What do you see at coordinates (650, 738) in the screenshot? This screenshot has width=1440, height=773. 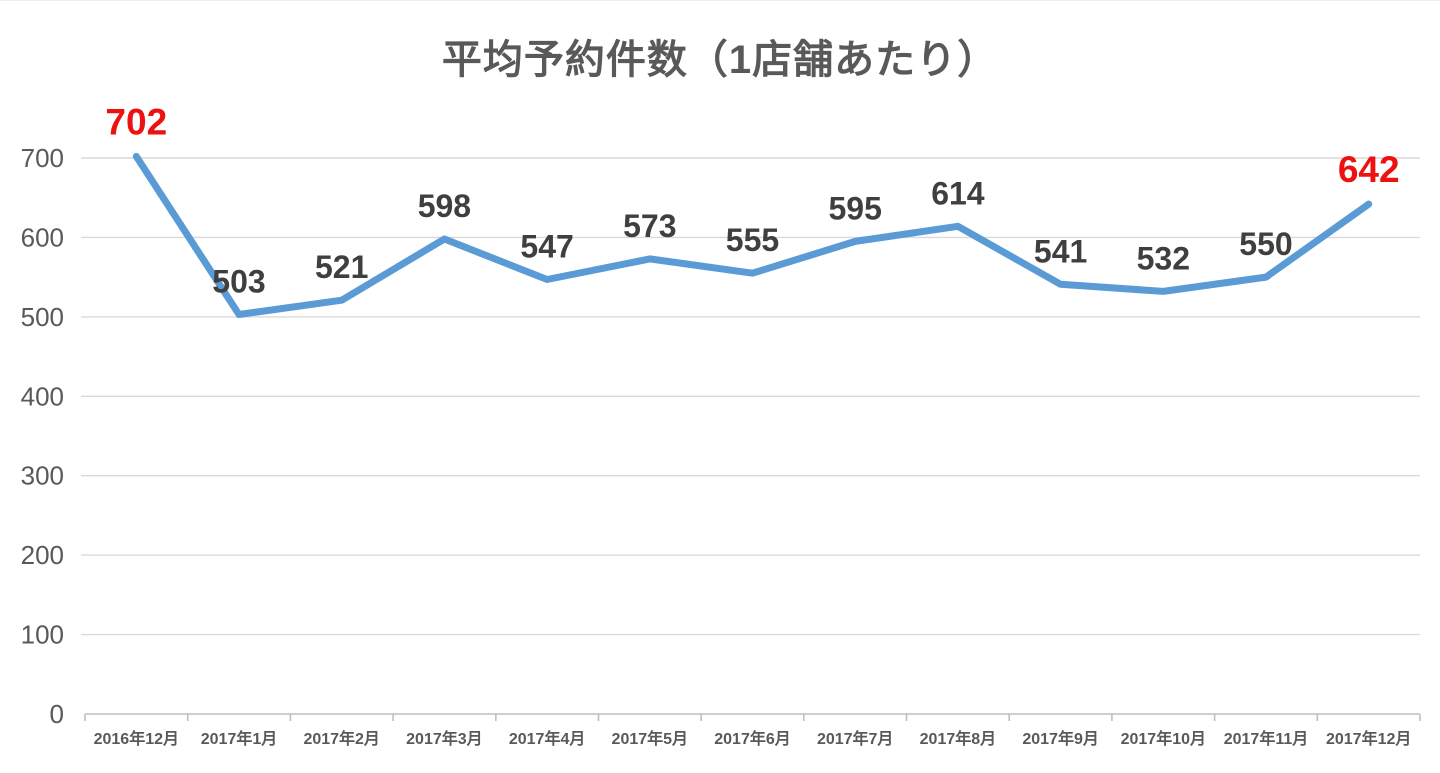 I see `x-axis-tick-label: 2017年5月` at bounding box center [650, 738].